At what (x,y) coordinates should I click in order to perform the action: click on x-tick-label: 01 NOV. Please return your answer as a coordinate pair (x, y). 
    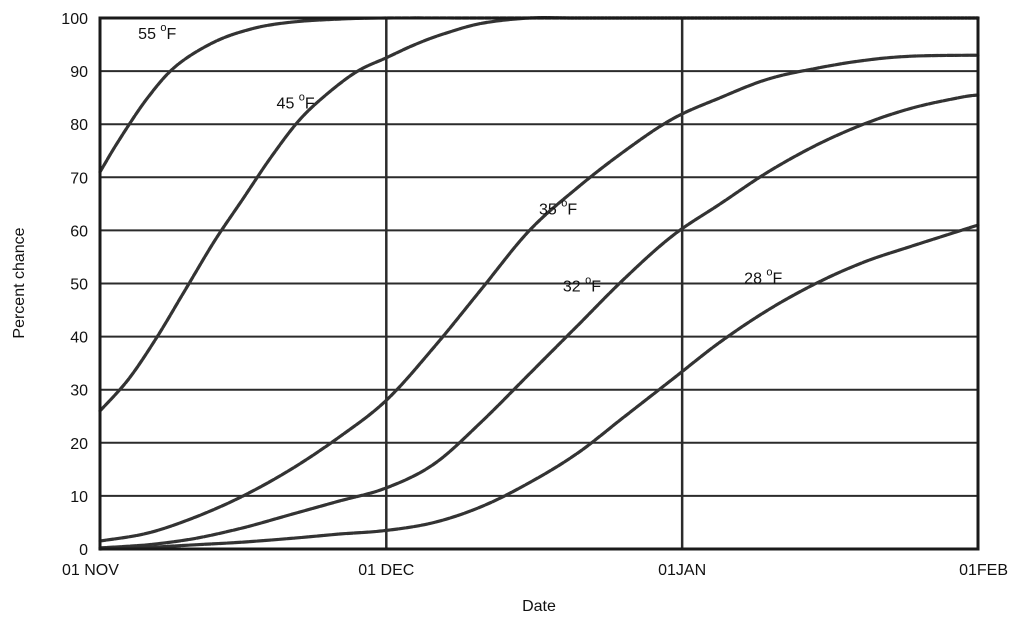
    Looking at the image, I should click on (90, 570).